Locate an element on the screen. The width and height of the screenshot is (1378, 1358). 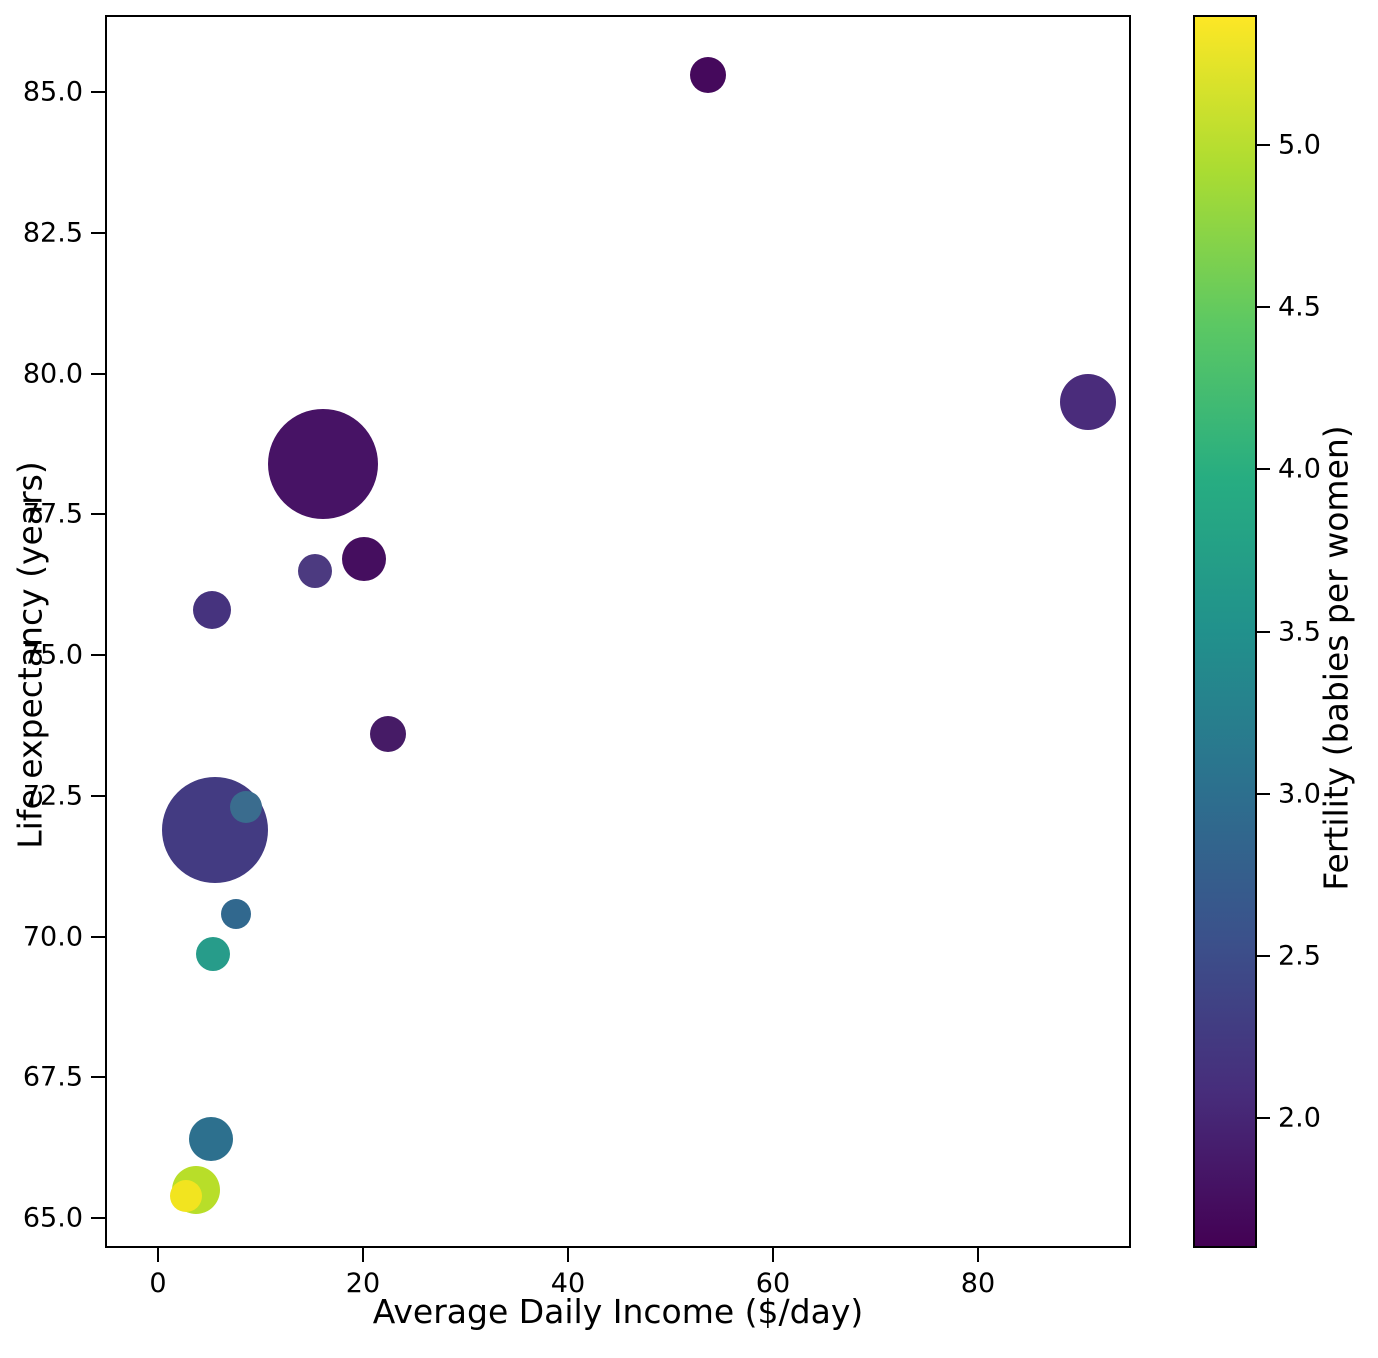
colorbar-tick-label: 3.5 is located at coordinates (1299, 631).